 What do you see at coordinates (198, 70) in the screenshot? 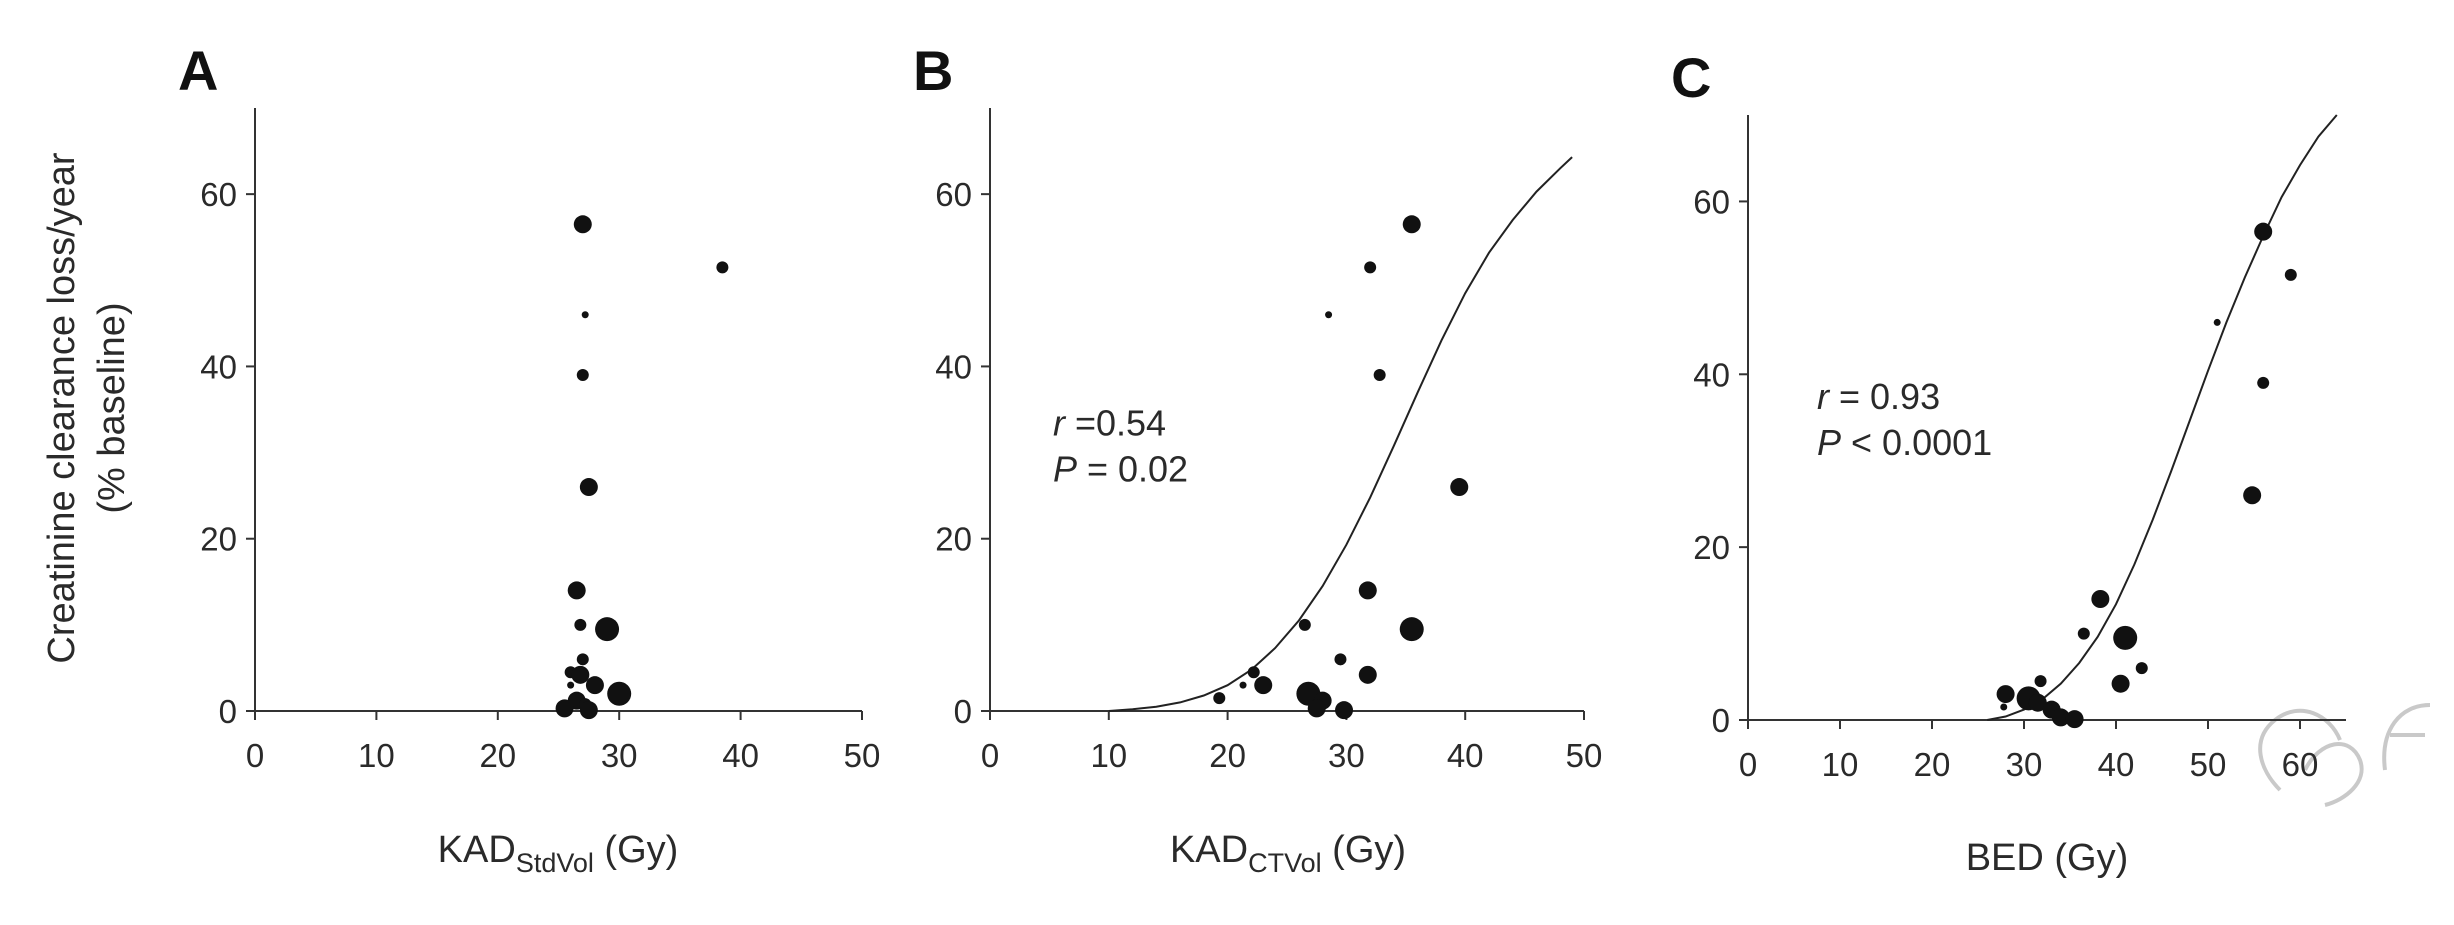
I see `panel-letter-a: A` at bounding box center [198, 70].